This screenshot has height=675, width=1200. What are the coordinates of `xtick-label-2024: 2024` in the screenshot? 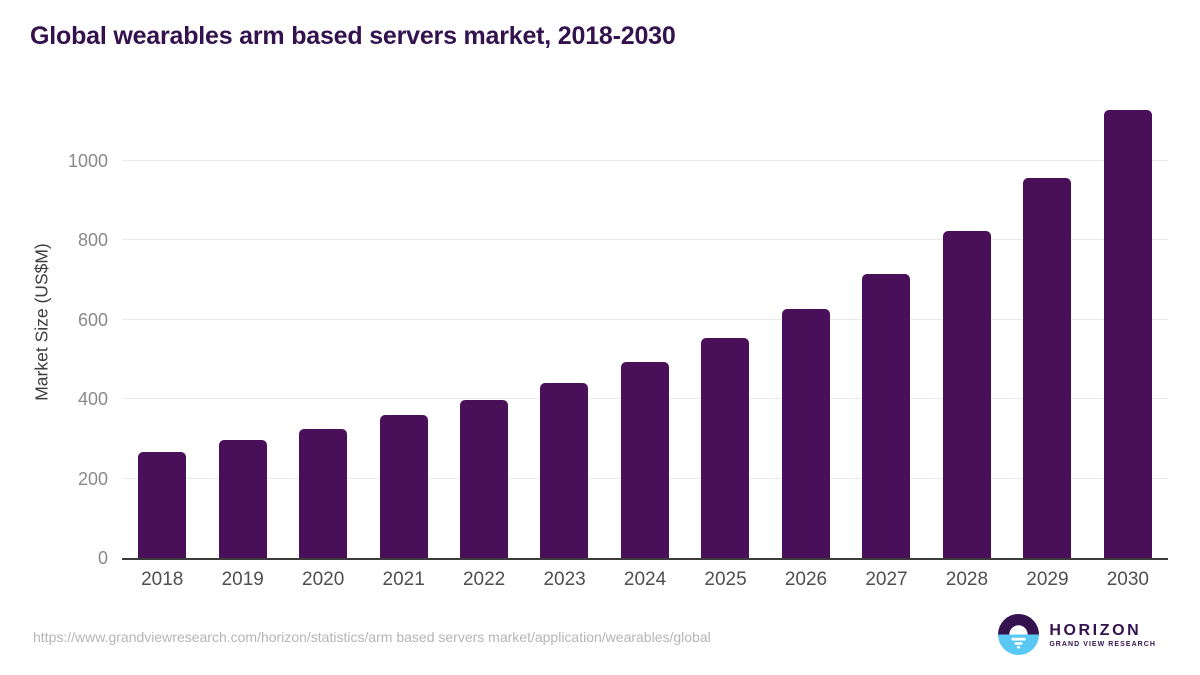 It's located at (645, 579).